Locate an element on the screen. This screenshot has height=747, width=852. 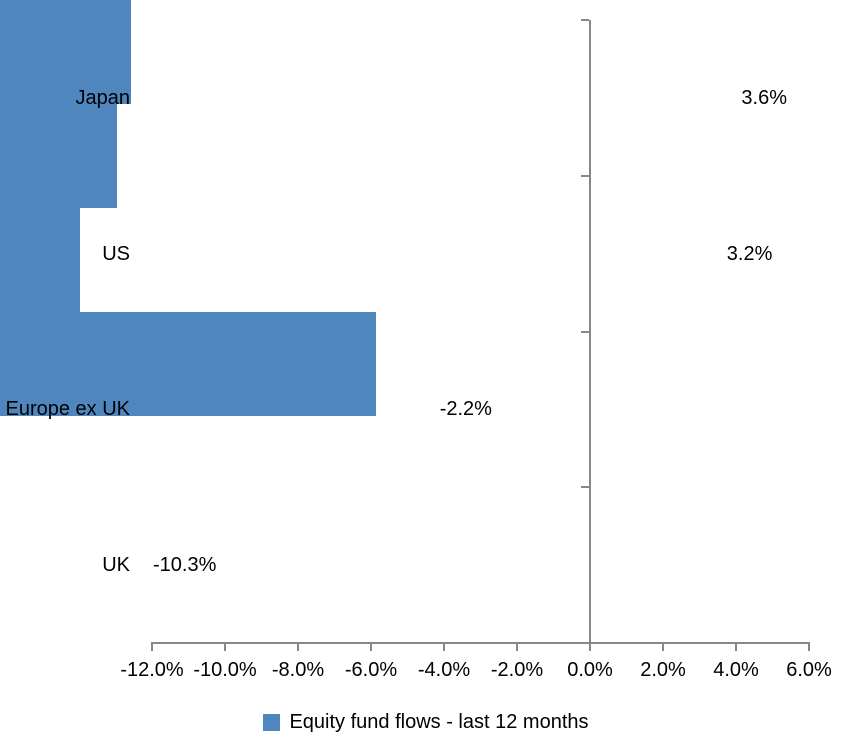
y-axis-line is located at coordinates (590, 331).